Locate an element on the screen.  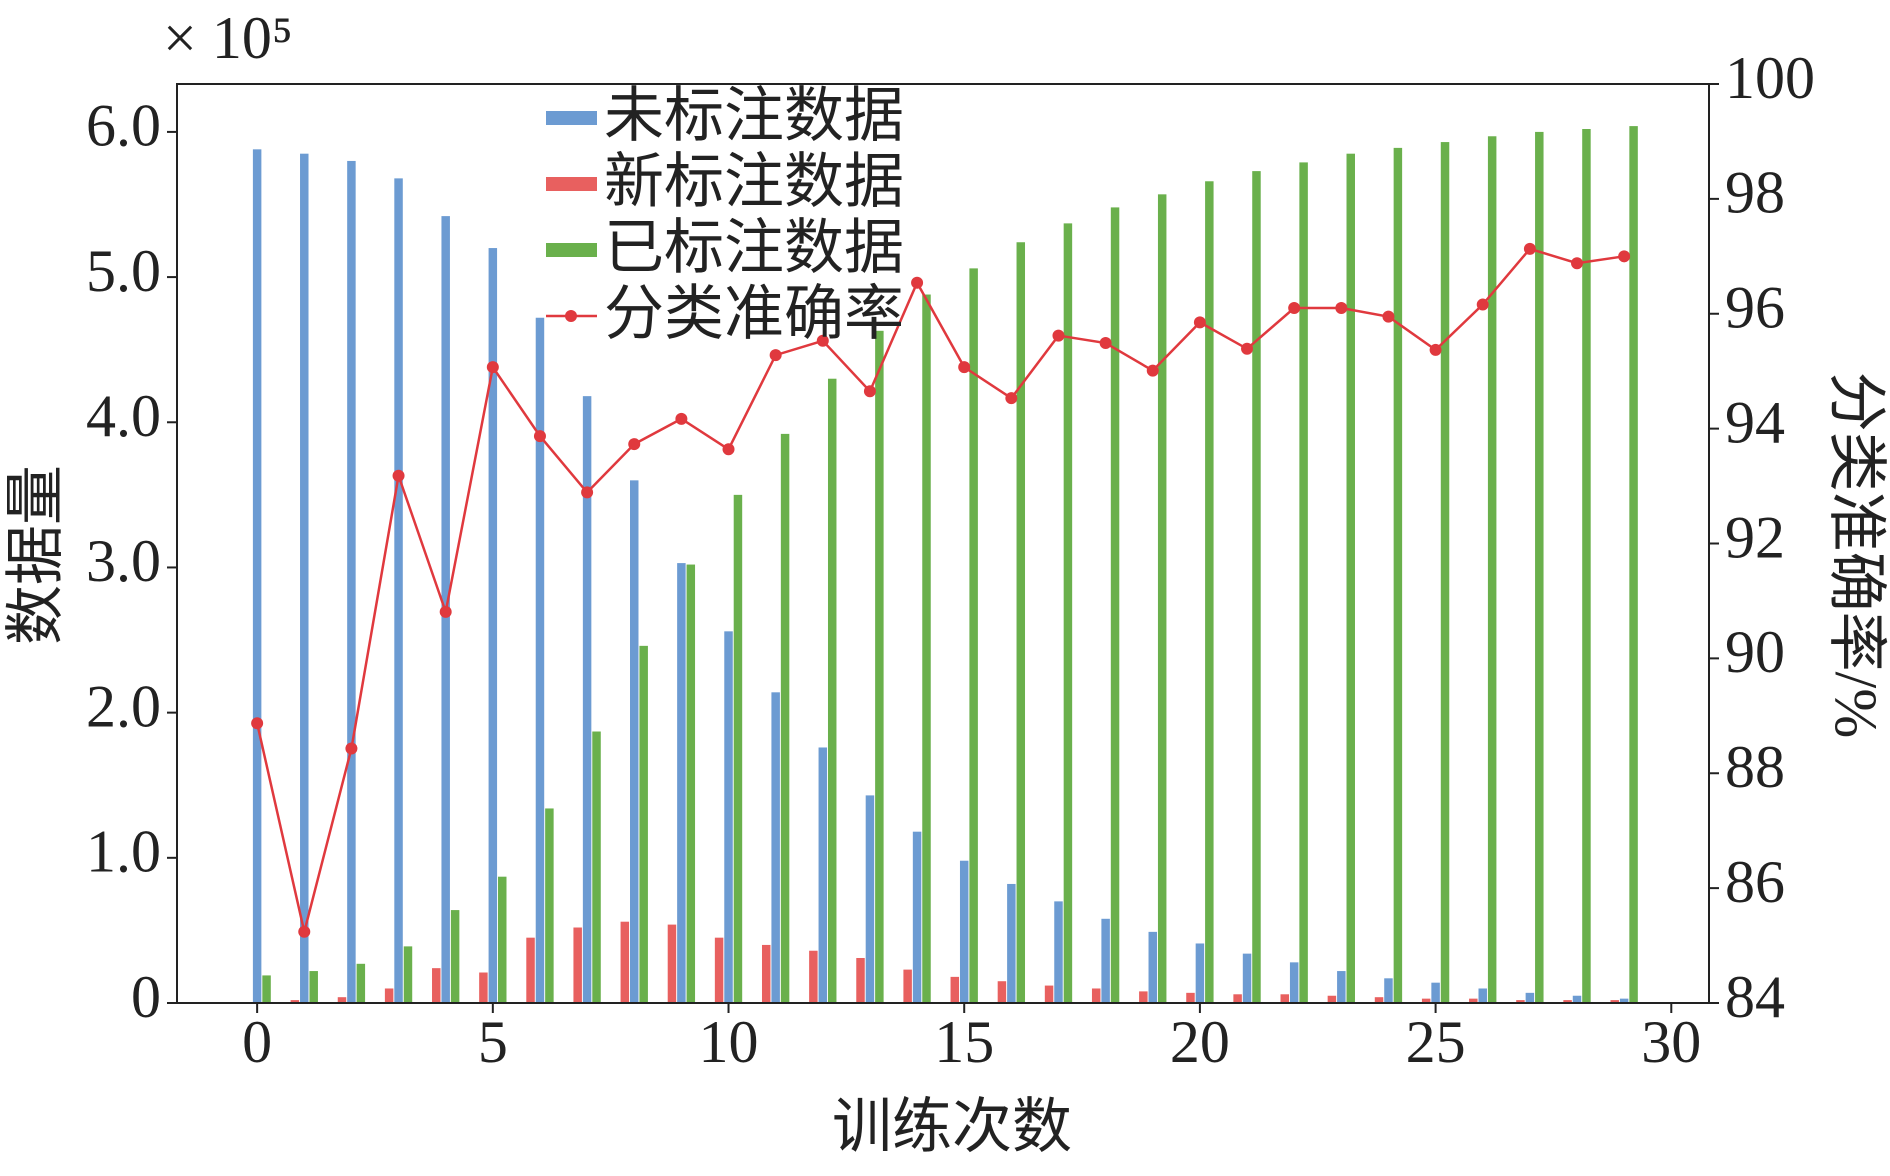
y-tick-label: 3.0 is located at coordinates (123, 561).